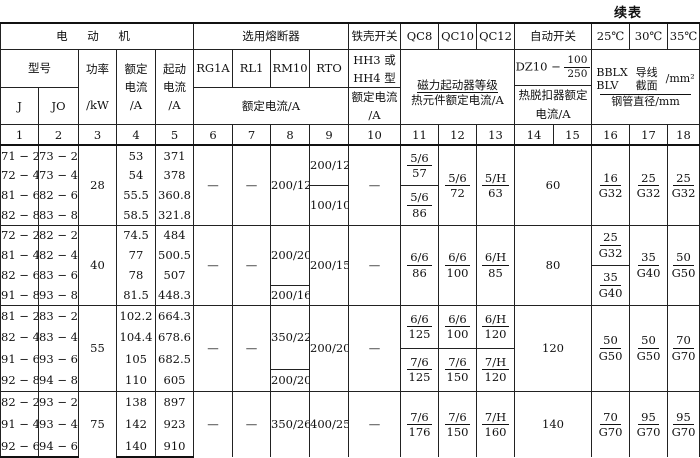  What do you see at coordinates (58, 215) in the screenshot?
I see `cell-jo: 83 − 8` at bounding box center [58, 215].